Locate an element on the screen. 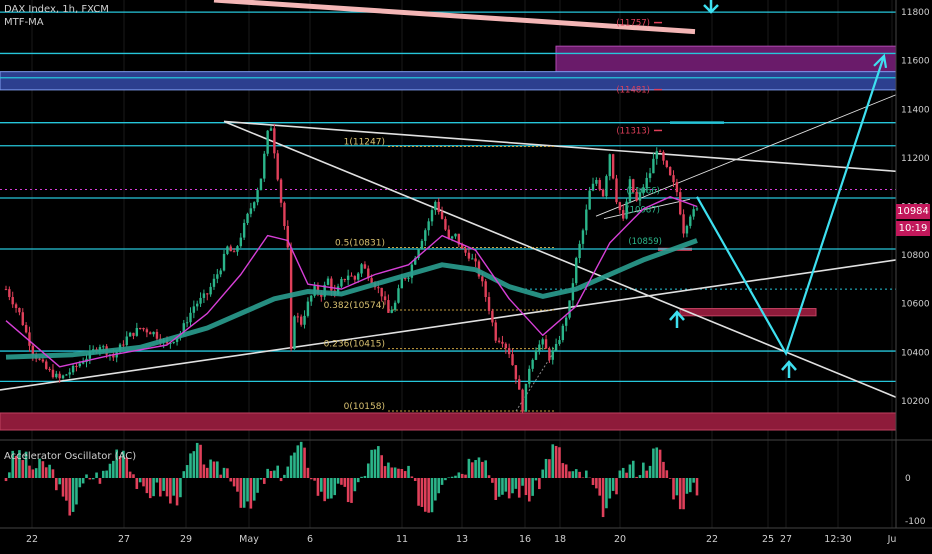 The height and width of the screenshot is (554, 932). fib-level-label: 1(11247) is located at coordinates (364, 142).